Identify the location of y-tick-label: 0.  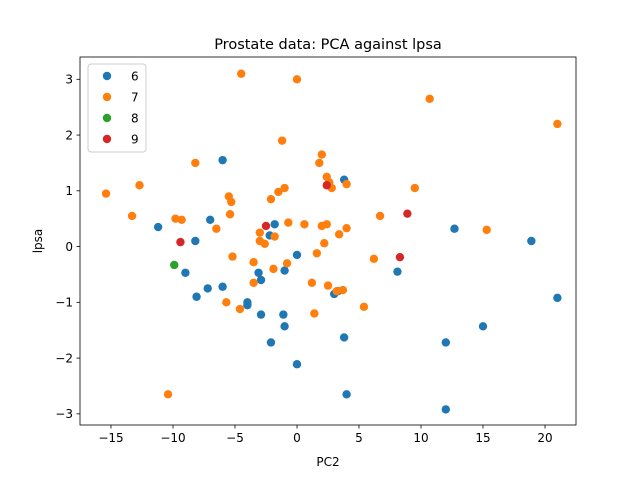
(69, 247).